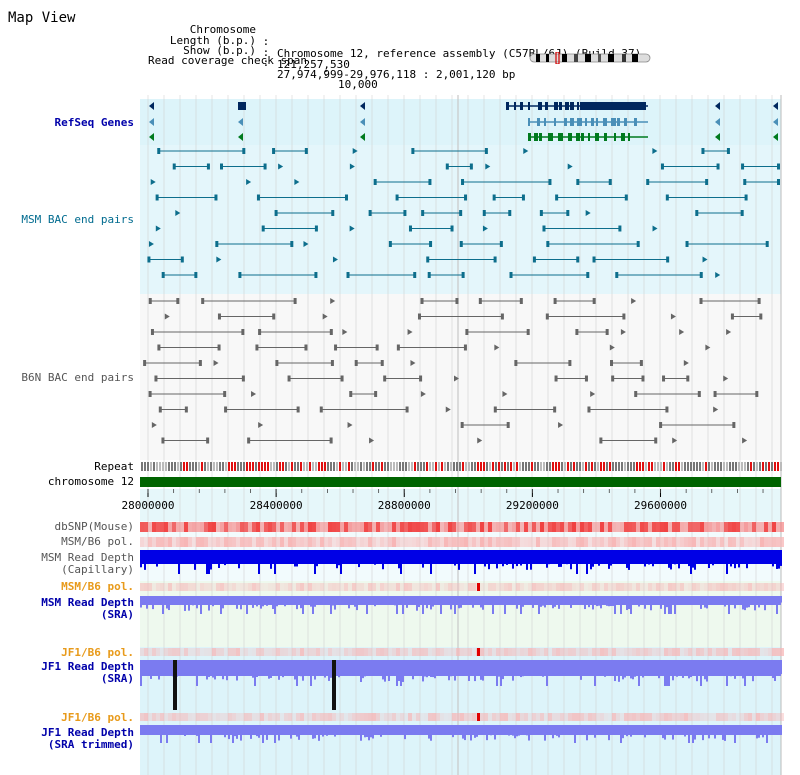  I want to click on track-label-dbsnp: dbSNP(Mouse), so click(94, 526).